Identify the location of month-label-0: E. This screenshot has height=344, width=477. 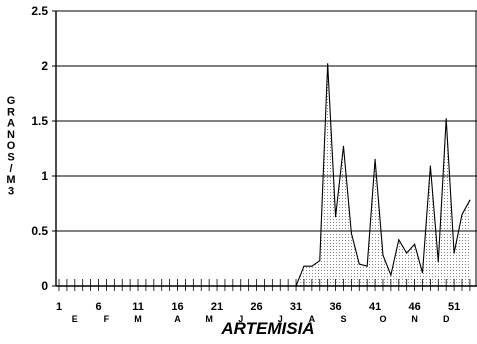
(75, 319).